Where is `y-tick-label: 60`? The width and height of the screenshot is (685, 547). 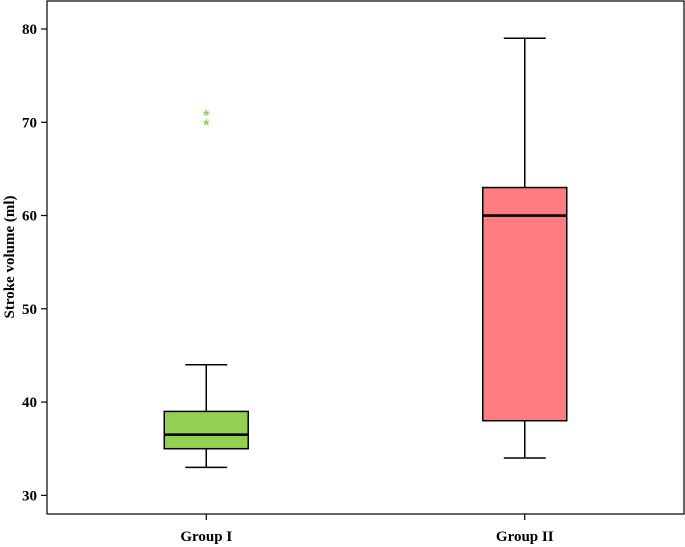
y-tick-label: 60 is located at coordinates (29, 217).